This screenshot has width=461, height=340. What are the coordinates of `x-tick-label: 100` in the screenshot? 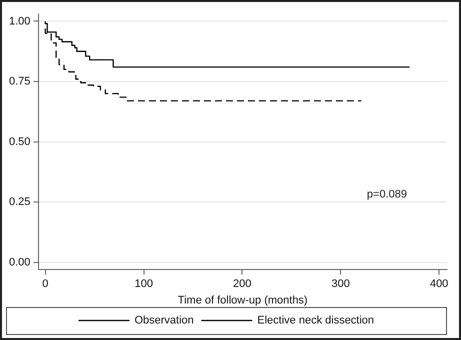 It's located at (143, 284).